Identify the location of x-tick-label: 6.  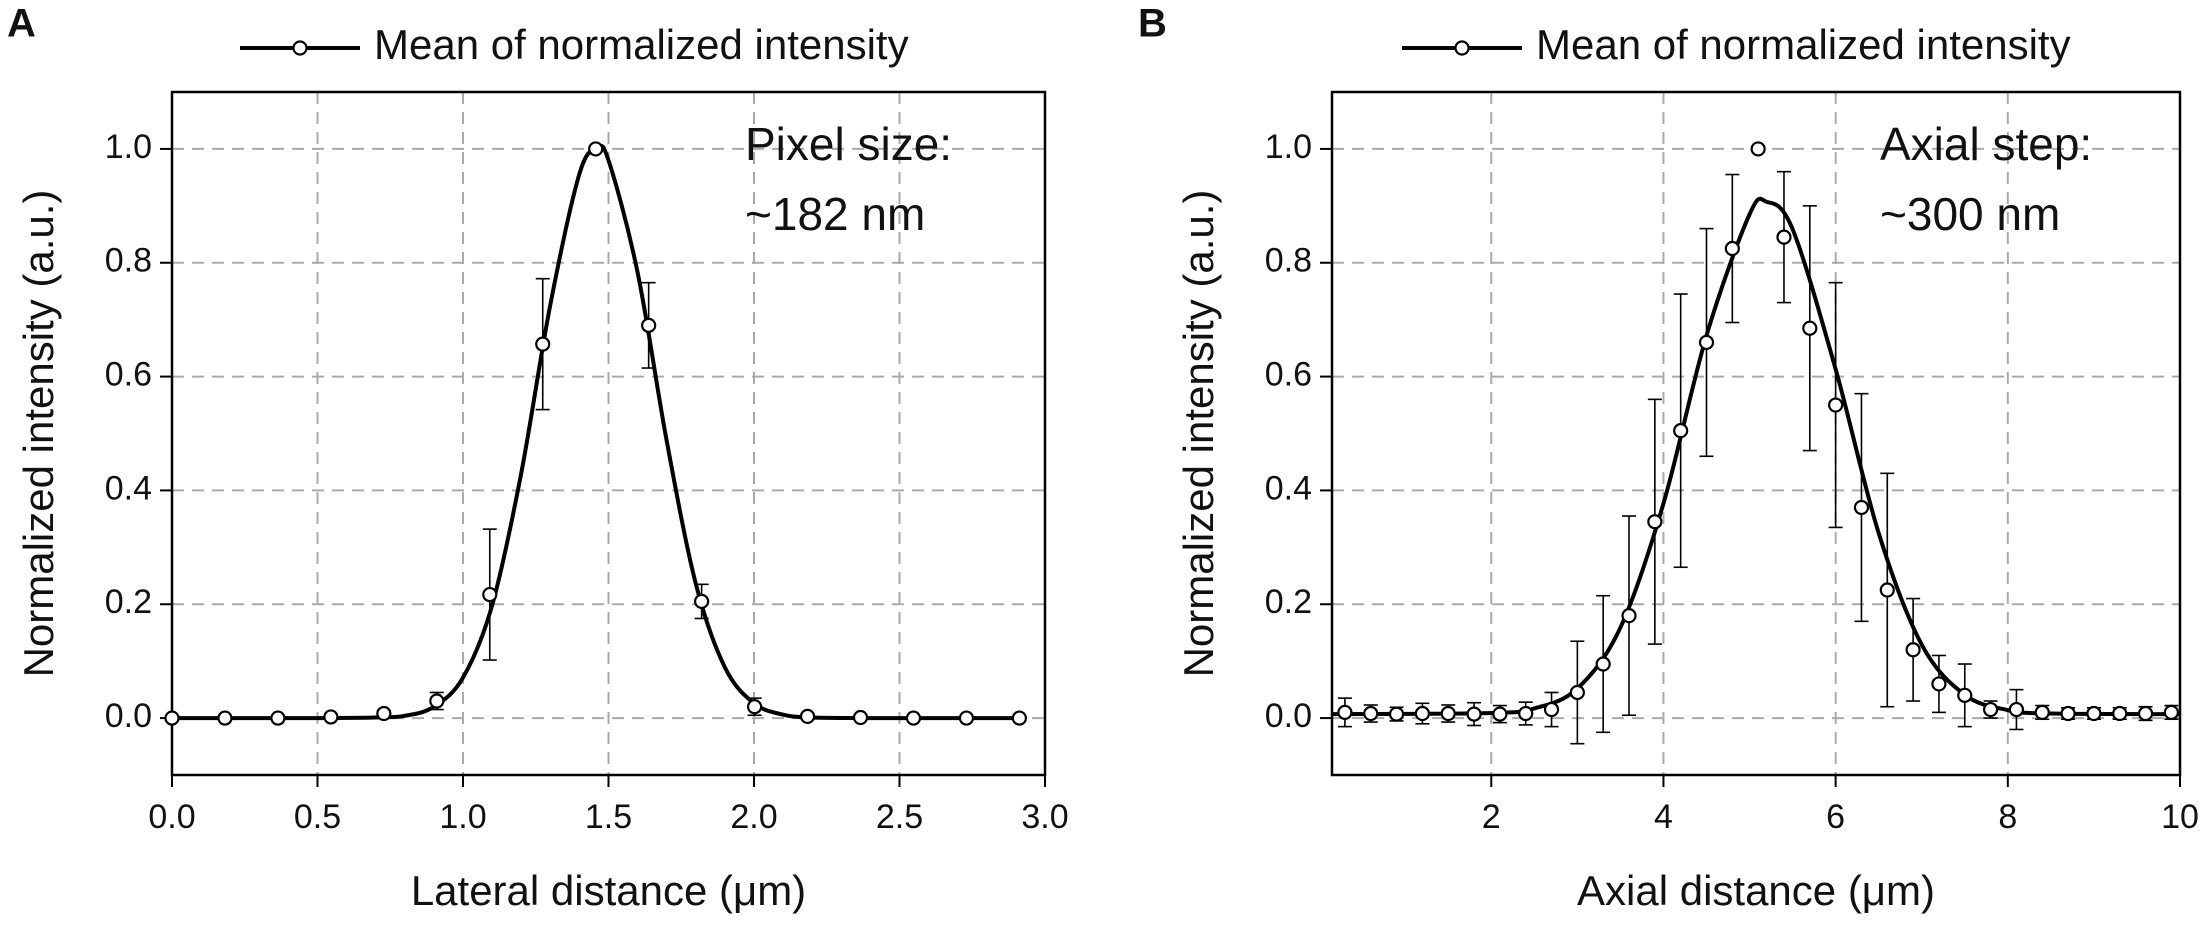
(1835, 817).